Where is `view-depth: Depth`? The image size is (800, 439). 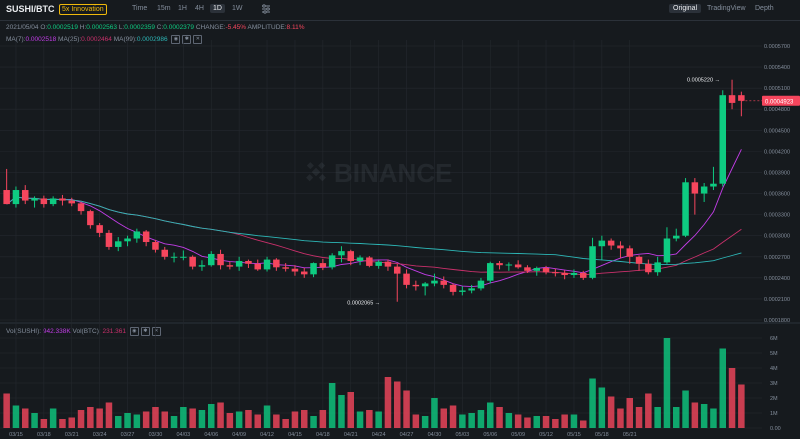
view-depth: Depth is located at coordinates (764, 8).